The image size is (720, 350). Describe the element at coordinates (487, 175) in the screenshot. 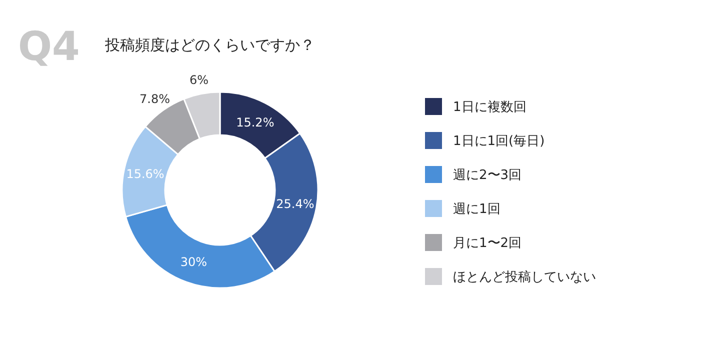

I see `legend-label: 週に2〜3回` at that location.